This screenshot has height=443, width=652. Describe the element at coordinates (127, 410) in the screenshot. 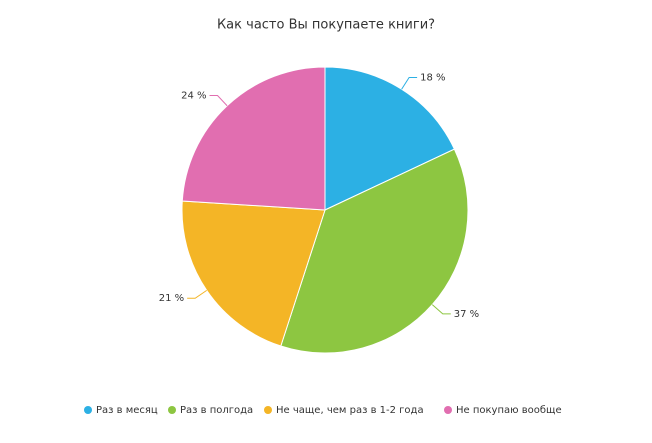

I see `legend-label: Раз в месяц` at that location.